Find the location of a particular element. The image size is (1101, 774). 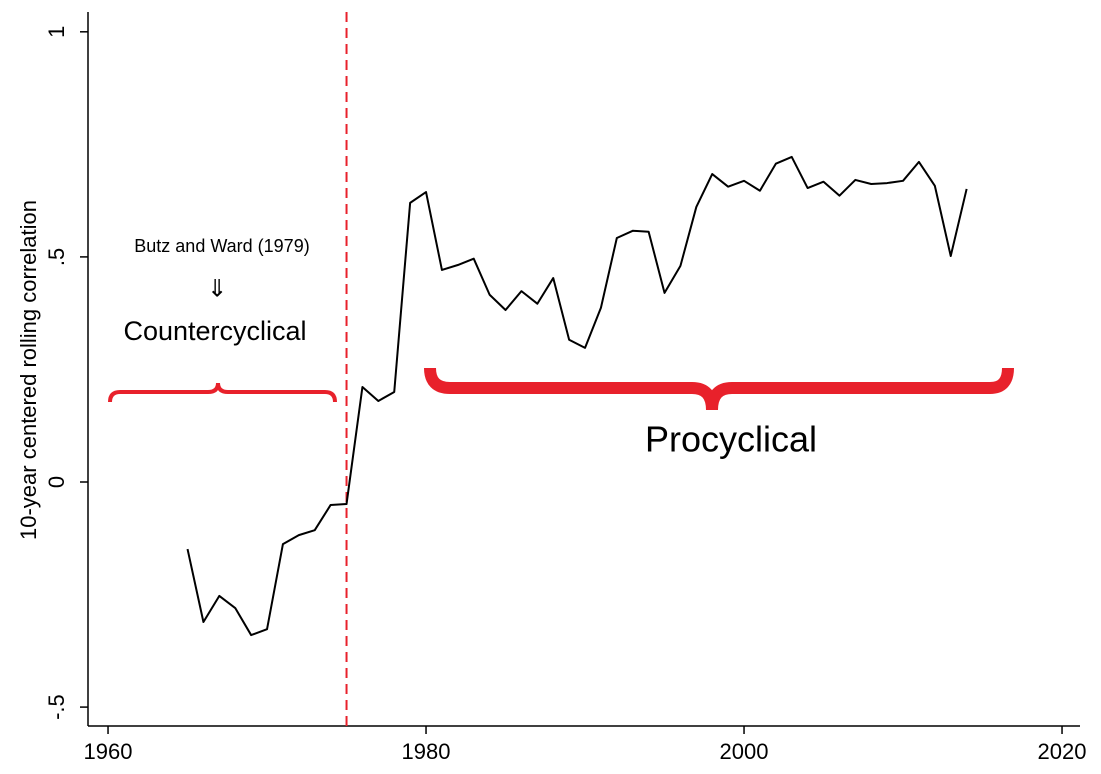

x-tick-label: 1960 is located at coordinates (108, 751).